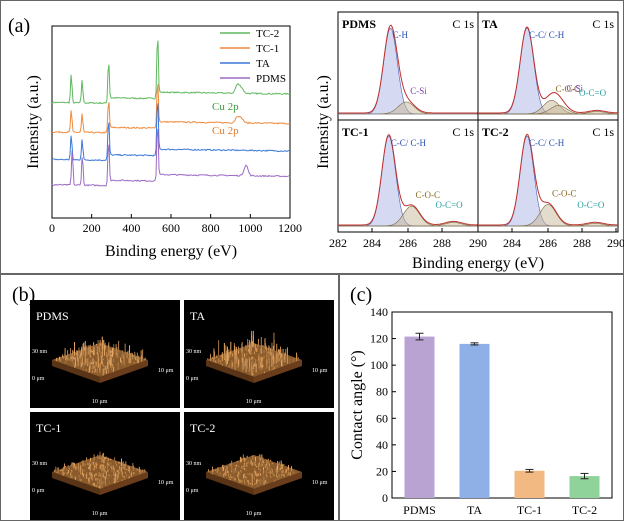 The image size is (624, 521). Describe the element at coordinates (230, 371) in the screenshot. I see `afm-side-ta` at that location.